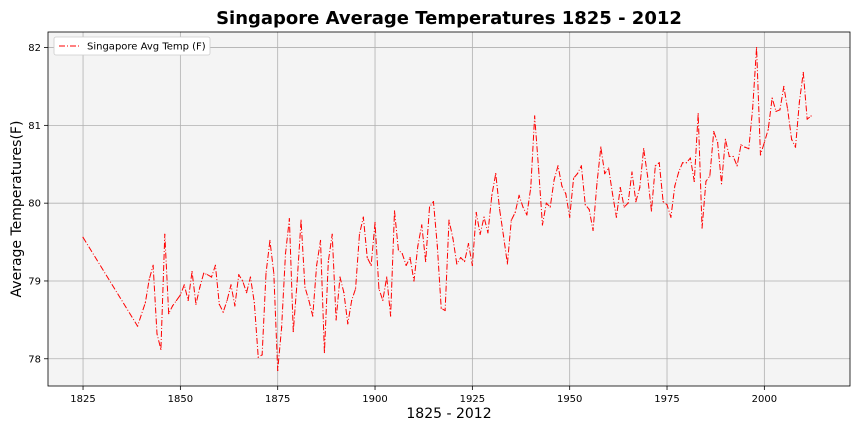 This screenshot has height=432, width=864. Describe the element at coordinates (374, 399) in the screenshot. I see `x-tick-label: 1900` at that location.